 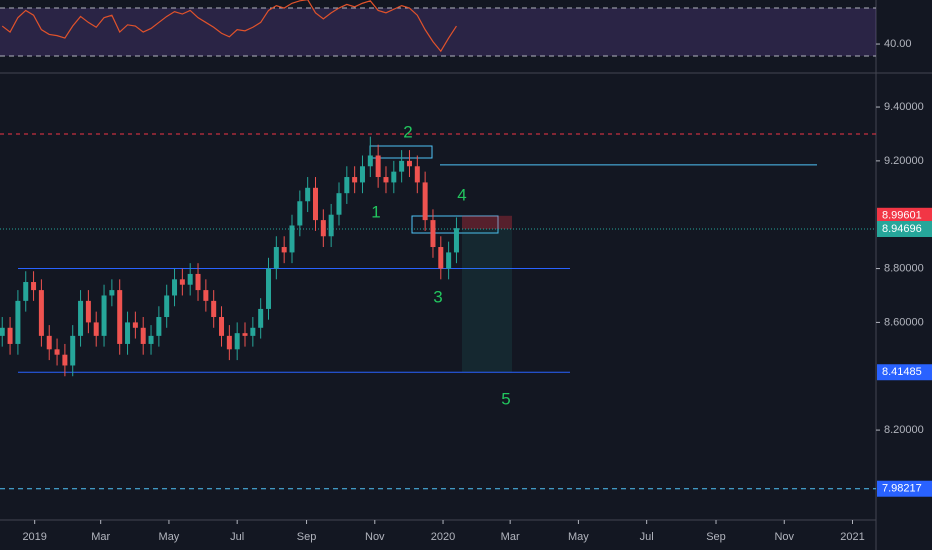 I want to click on wave-label: 5, so click(x=505, y=398).